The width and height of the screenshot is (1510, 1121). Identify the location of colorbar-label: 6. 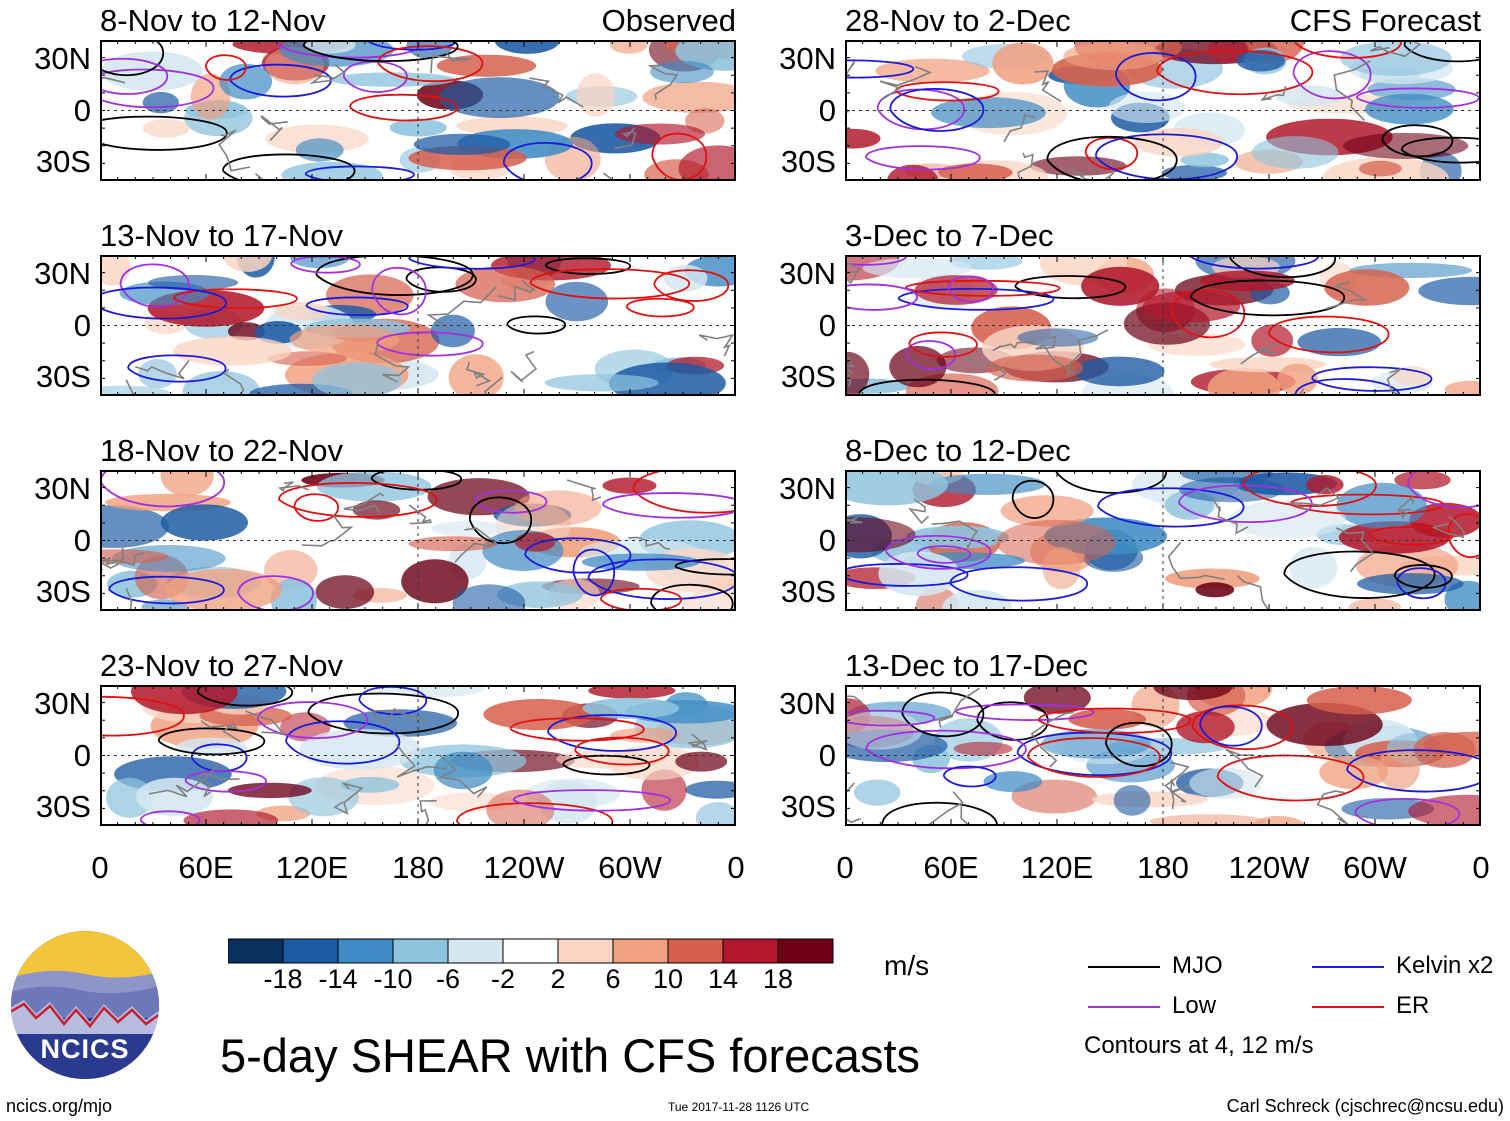
(613, 979).